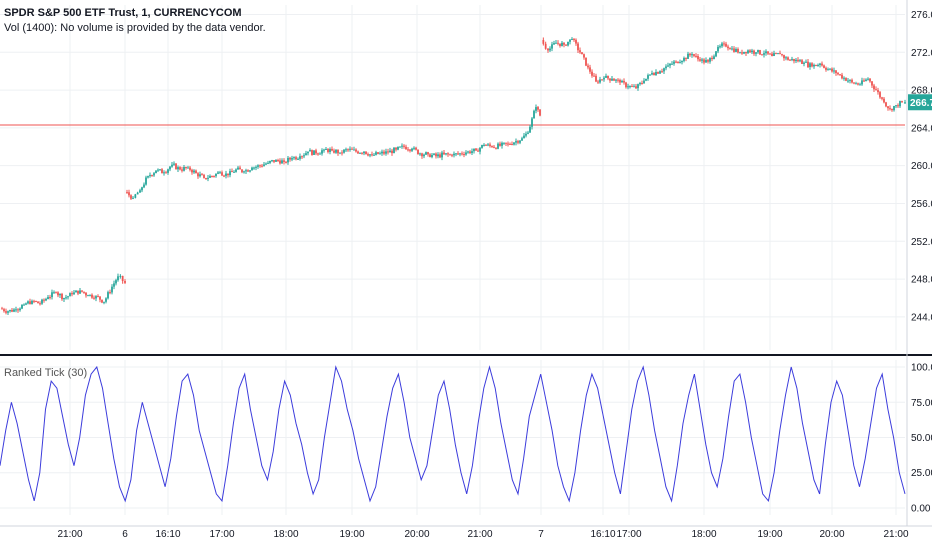 This screenshot has height=550, width=932. I want to click on time-tick-label: 21:00, so click(479, 534).